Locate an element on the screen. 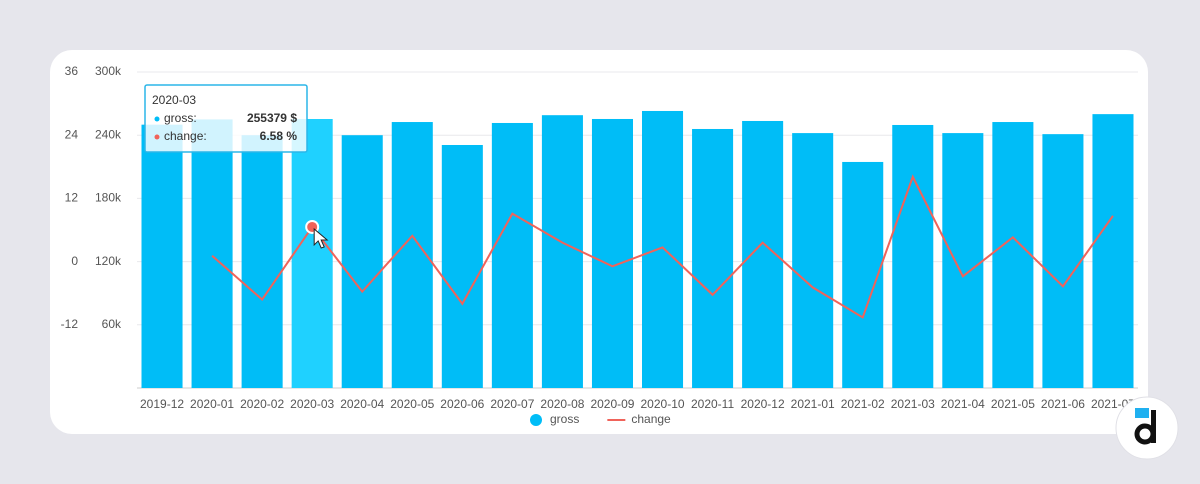 The image size is (1200, 484). tooltip-value: 6.58 % is located at coordinates (279, 136).